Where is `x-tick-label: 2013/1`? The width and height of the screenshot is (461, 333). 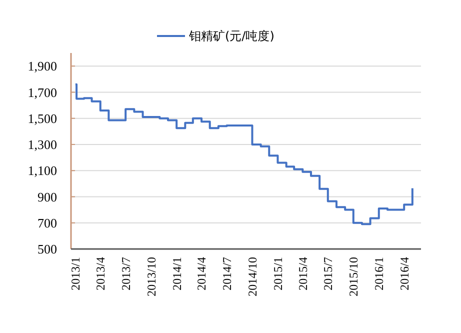 x-tick-label: 2013/1 is located at coordinates (75, 273).